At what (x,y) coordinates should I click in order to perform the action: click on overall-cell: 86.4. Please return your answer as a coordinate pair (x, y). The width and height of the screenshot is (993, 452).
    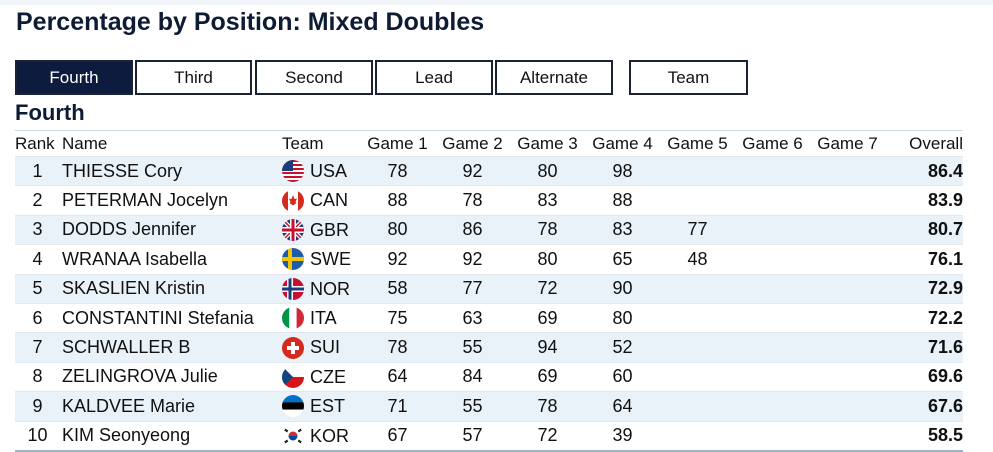
    Looking at the image, I should click on (924, 170).